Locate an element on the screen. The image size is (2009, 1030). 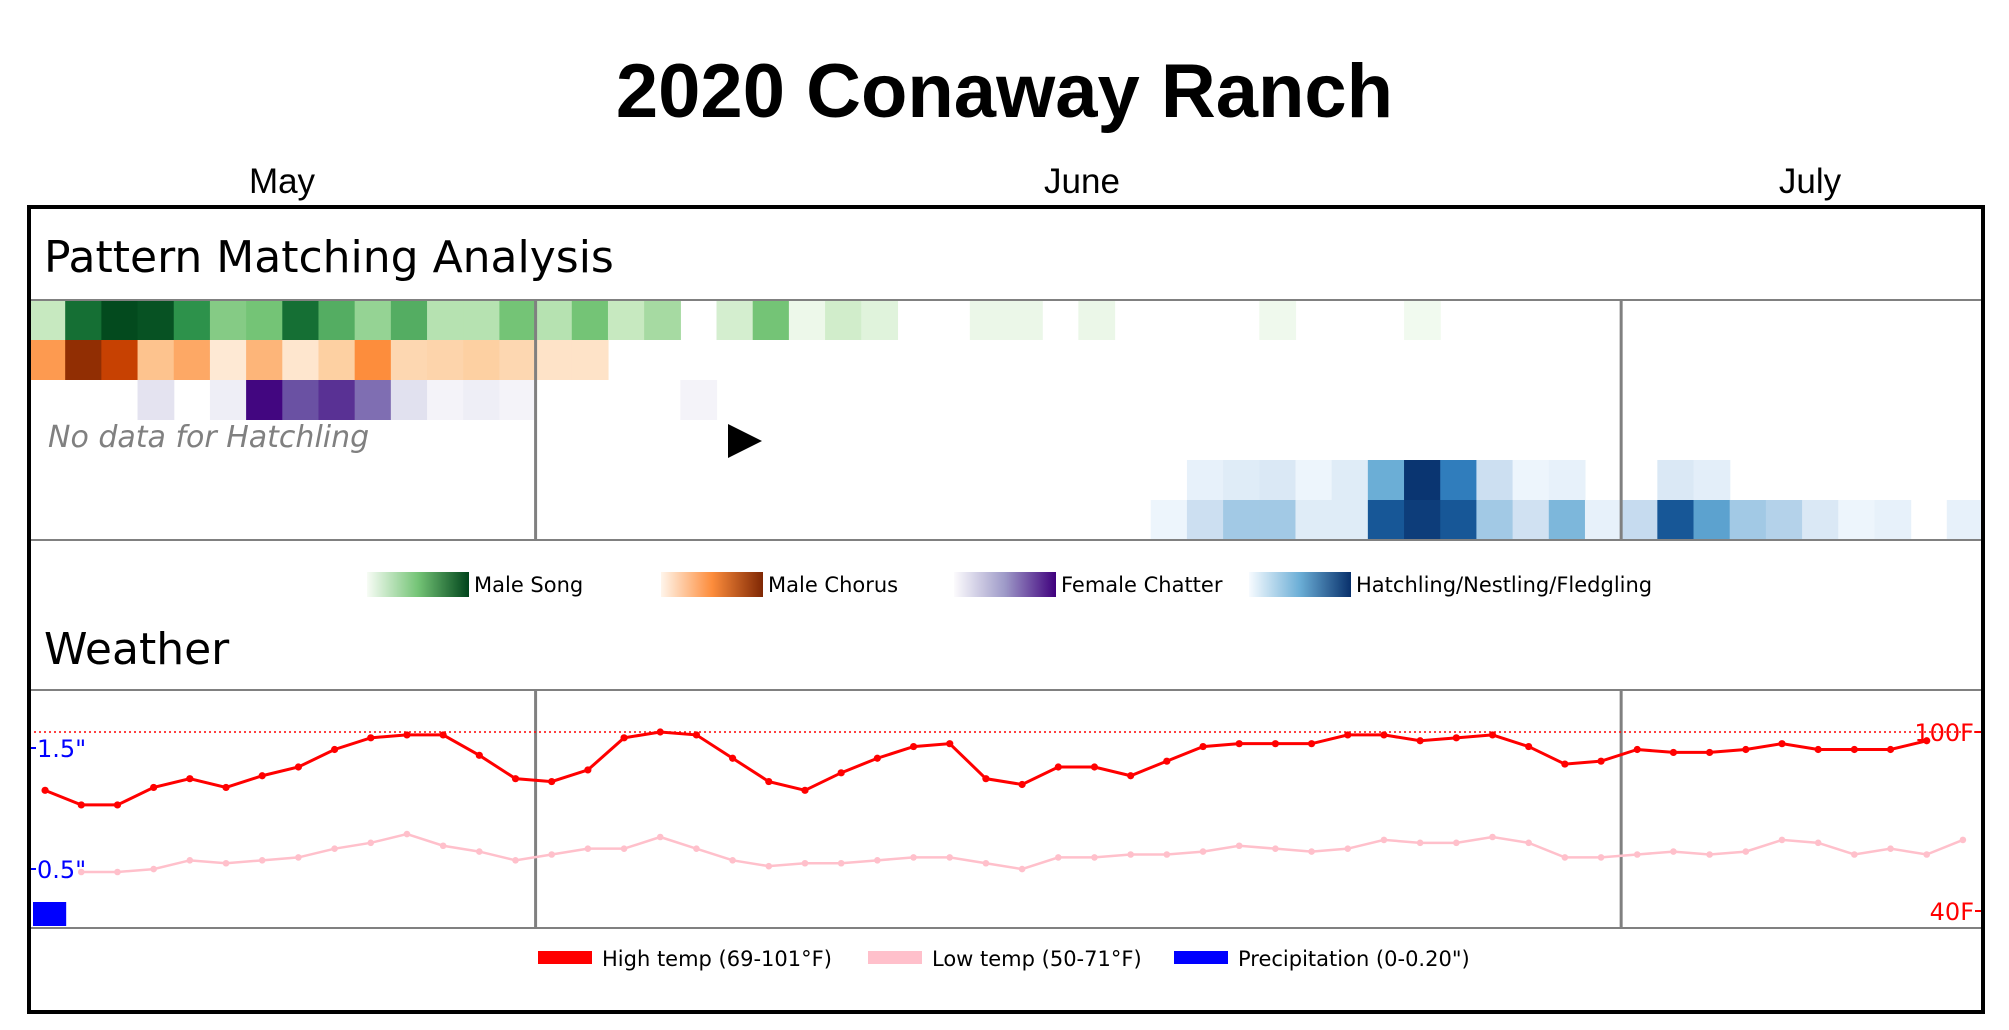
legend-label: Low temp (50-71°F) is located at coordinates (1037, 959).